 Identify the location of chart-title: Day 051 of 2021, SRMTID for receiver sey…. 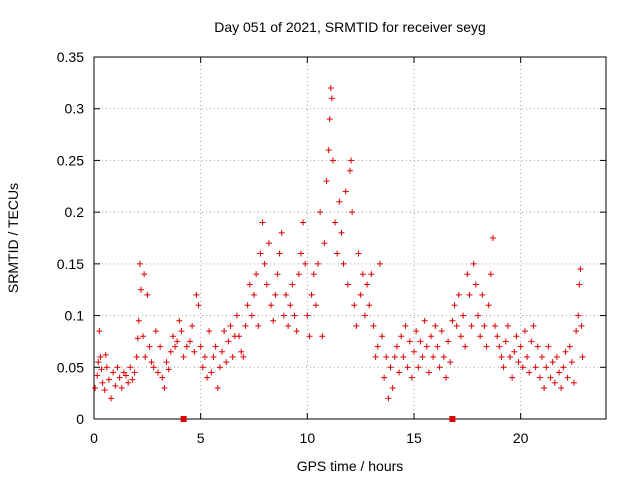
(350, 27).